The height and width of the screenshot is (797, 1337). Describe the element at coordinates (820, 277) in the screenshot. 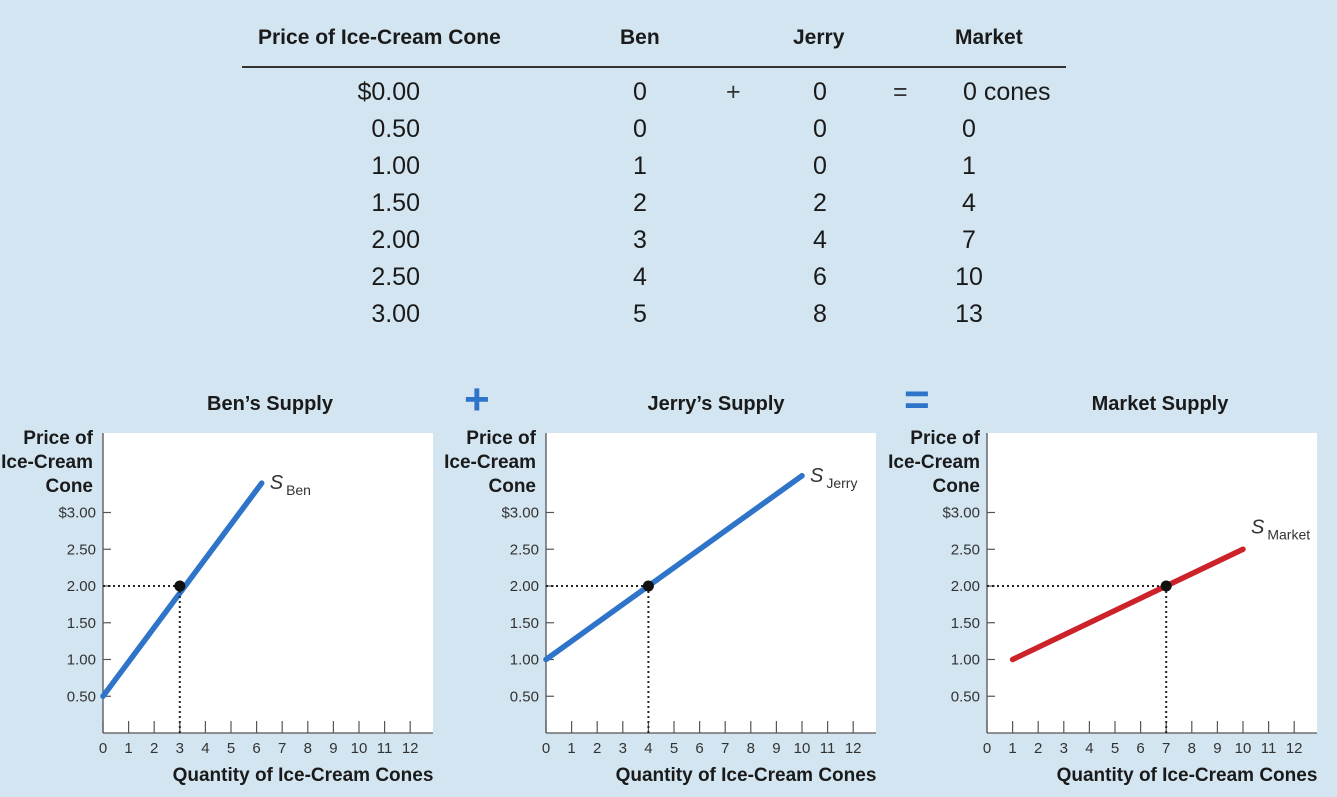

I see `table-cell-jerry: 6` at that location.